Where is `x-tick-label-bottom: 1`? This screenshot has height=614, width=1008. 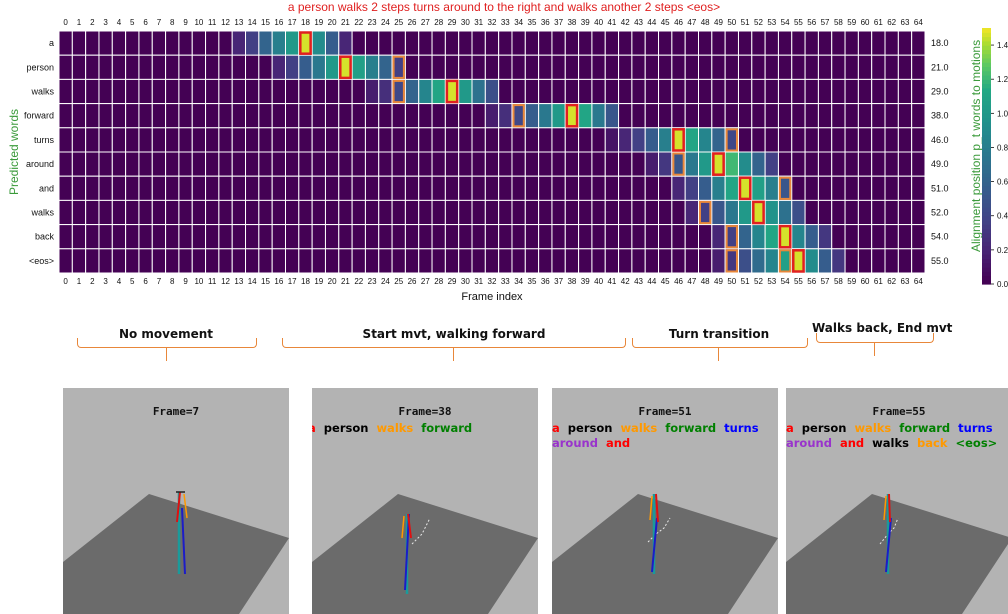
x-tick-label-bottom: 1 is located at coordinates (79, 281).